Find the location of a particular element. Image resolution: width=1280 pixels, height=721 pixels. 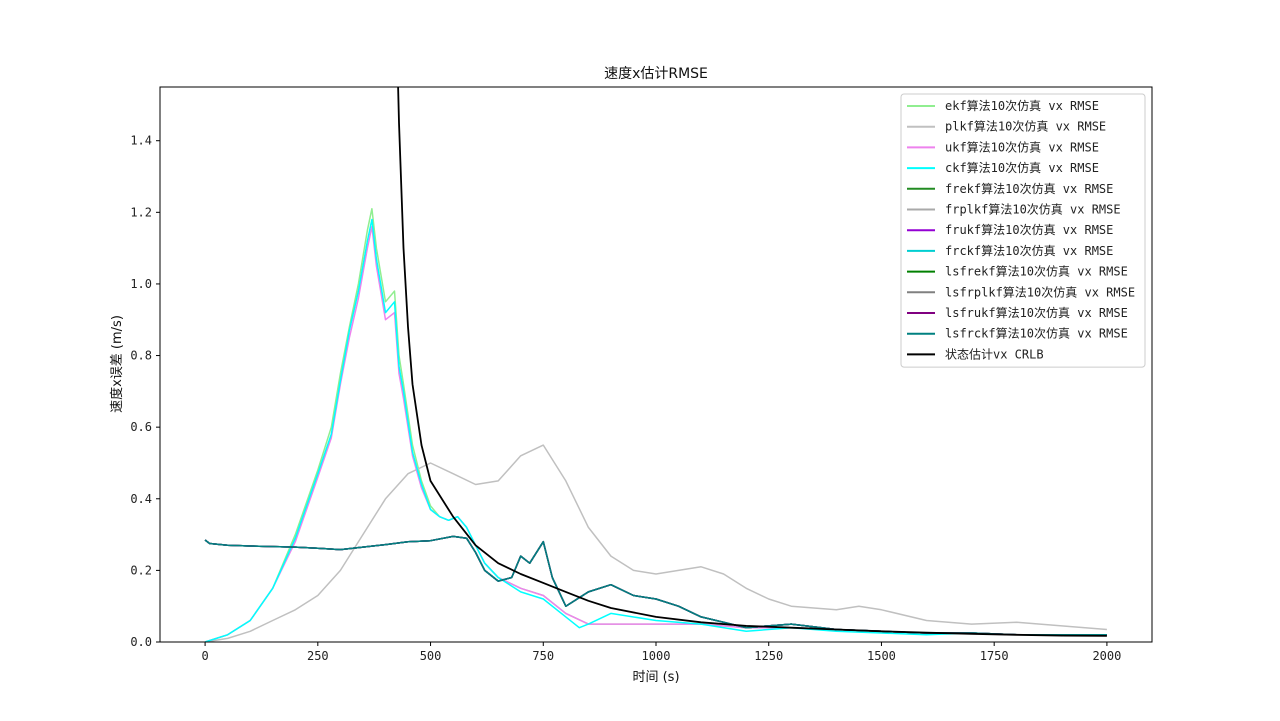

legend-label: lsfrukf算法10次仿真 vx RMSE is located at coordinates (1036, 312).